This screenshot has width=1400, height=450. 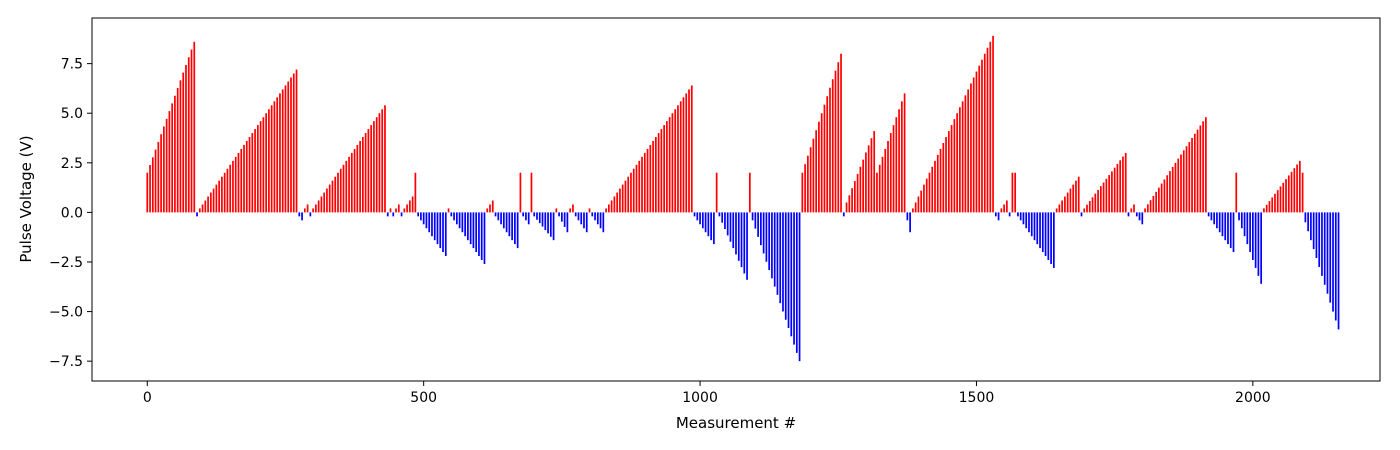 What do you see at coordinates (147, 398) in the screenshot?
I see `x-tick-label: 0` at bounding box center [147, 398].